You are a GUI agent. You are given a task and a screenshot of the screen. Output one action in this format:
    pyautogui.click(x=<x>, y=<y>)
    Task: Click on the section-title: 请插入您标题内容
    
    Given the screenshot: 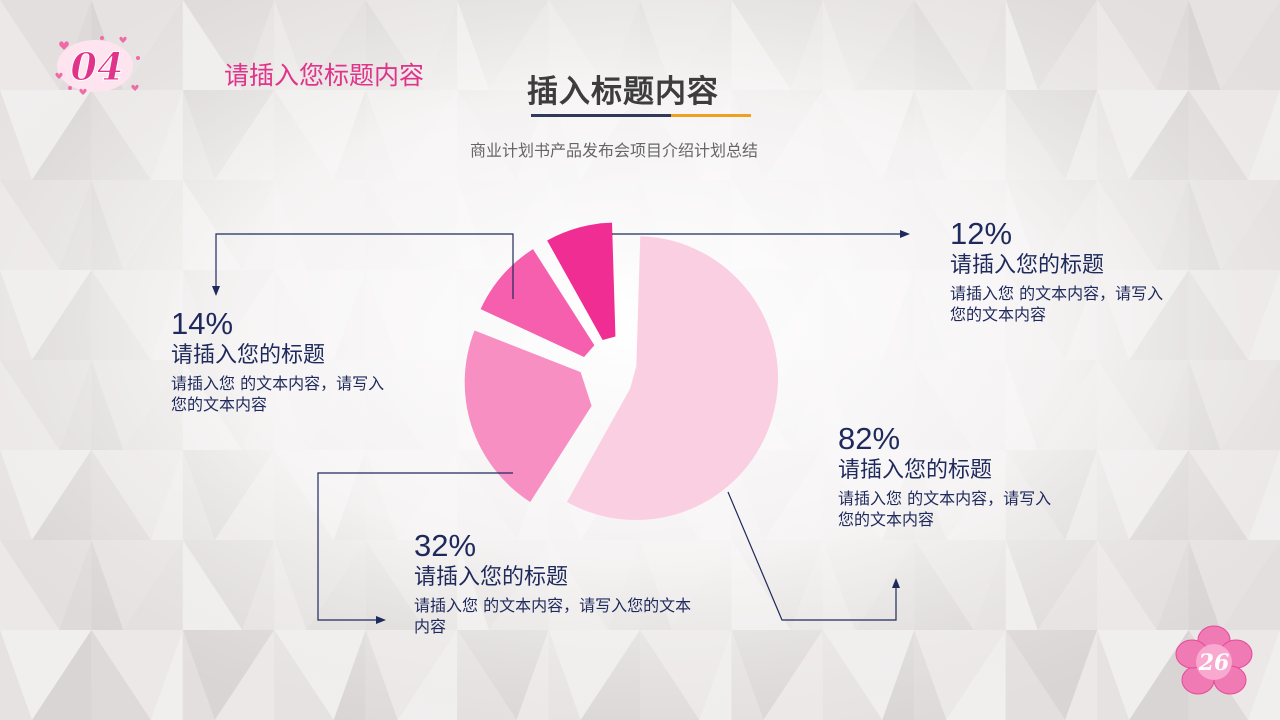 What is the action you would take?
    pyautogui.click(x=324, y=75)
    